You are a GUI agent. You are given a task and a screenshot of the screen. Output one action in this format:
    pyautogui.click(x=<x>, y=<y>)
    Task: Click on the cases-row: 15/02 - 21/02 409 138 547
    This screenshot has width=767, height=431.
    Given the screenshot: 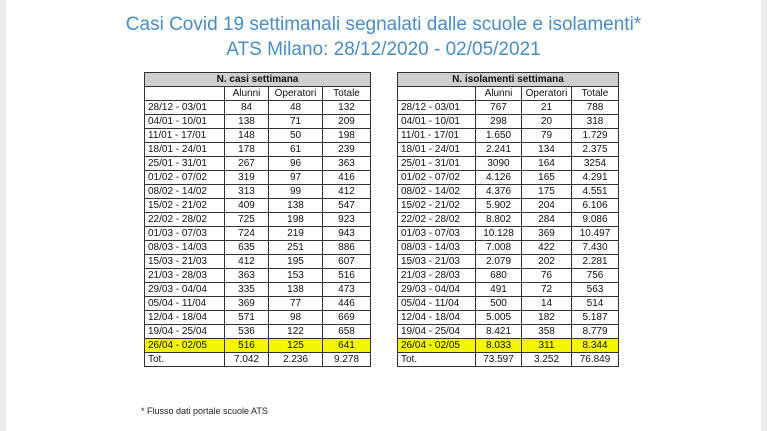 What is the action you would take?
    pyautogui.click(x=258, y=205)
    